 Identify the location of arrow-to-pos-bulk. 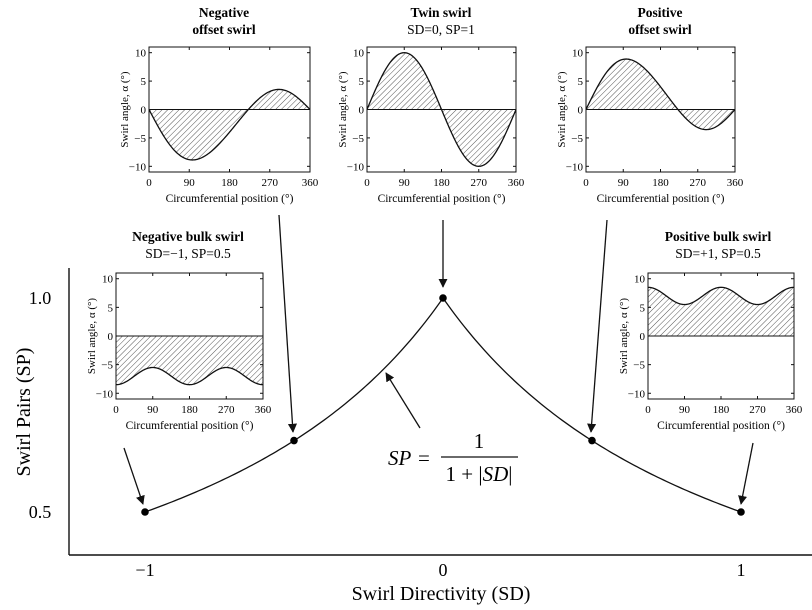
(746, 473).